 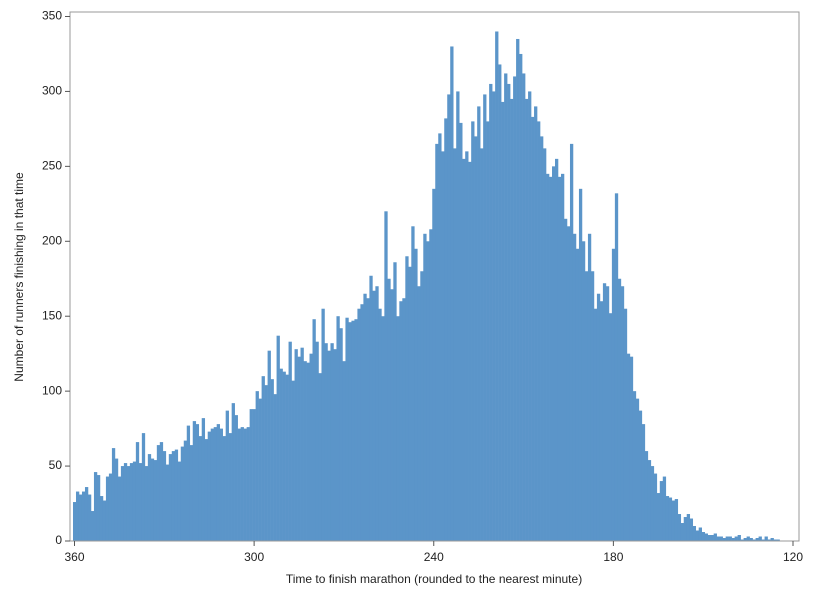 I want to click on x-tick-label: 300, so click(x=254, y=557).